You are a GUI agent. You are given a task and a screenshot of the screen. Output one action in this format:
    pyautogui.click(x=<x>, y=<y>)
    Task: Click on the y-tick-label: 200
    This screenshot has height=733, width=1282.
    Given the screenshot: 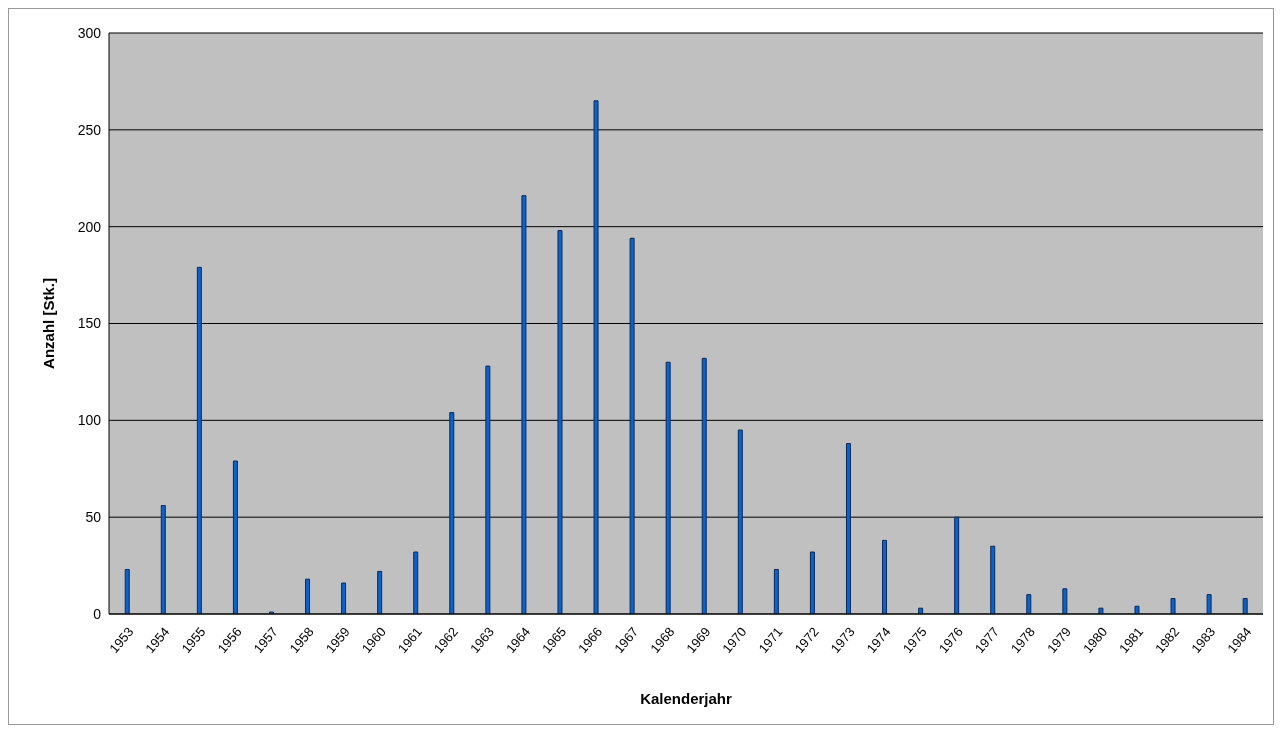 What is the action you would take?
    pyautogui.click(x=89, y=226)
    